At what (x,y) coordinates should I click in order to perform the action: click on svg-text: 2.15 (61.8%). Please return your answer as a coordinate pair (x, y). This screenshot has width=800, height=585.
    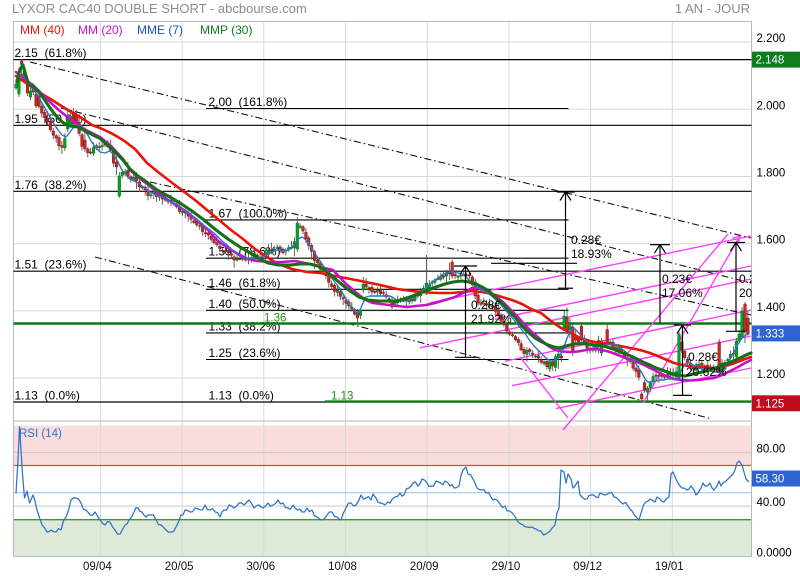
    Looking at the image, I should click on (51, 53).